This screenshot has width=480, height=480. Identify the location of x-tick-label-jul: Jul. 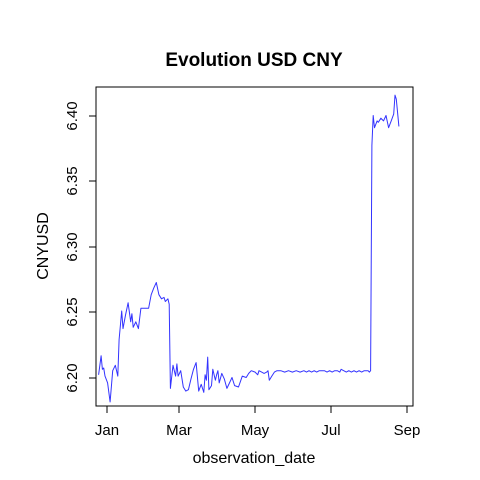
(330, 430).